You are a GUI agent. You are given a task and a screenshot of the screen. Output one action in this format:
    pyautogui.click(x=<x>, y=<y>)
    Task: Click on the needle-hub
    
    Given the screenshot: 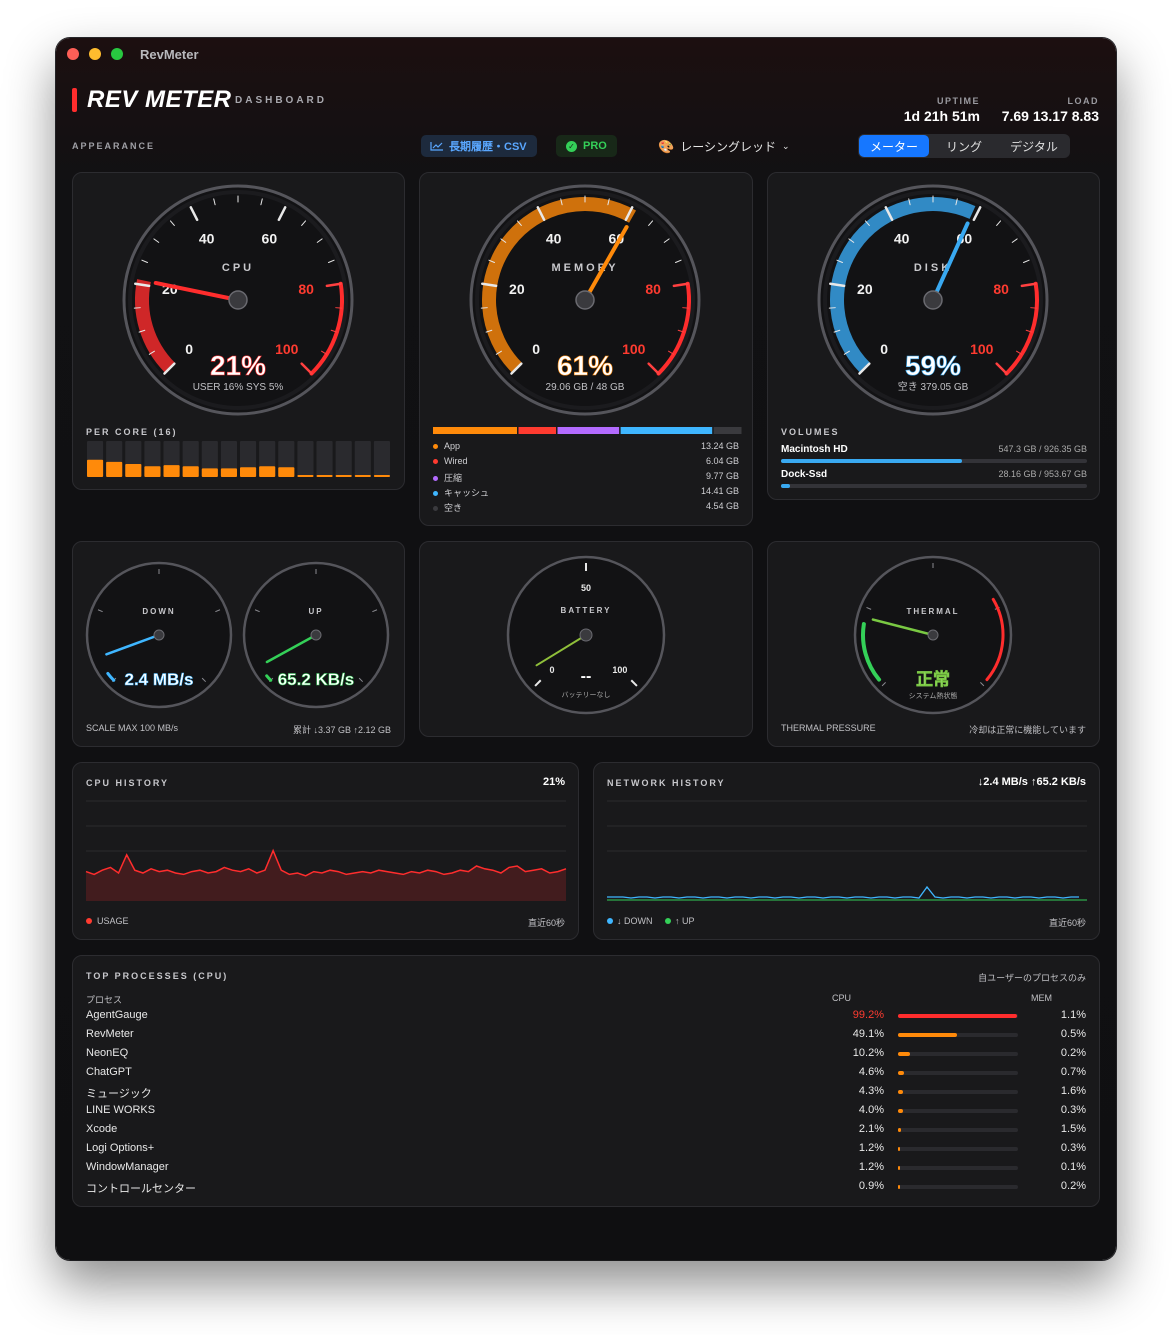 What is the action you would take?
    pyautogui.click(x=238, y=300)
    